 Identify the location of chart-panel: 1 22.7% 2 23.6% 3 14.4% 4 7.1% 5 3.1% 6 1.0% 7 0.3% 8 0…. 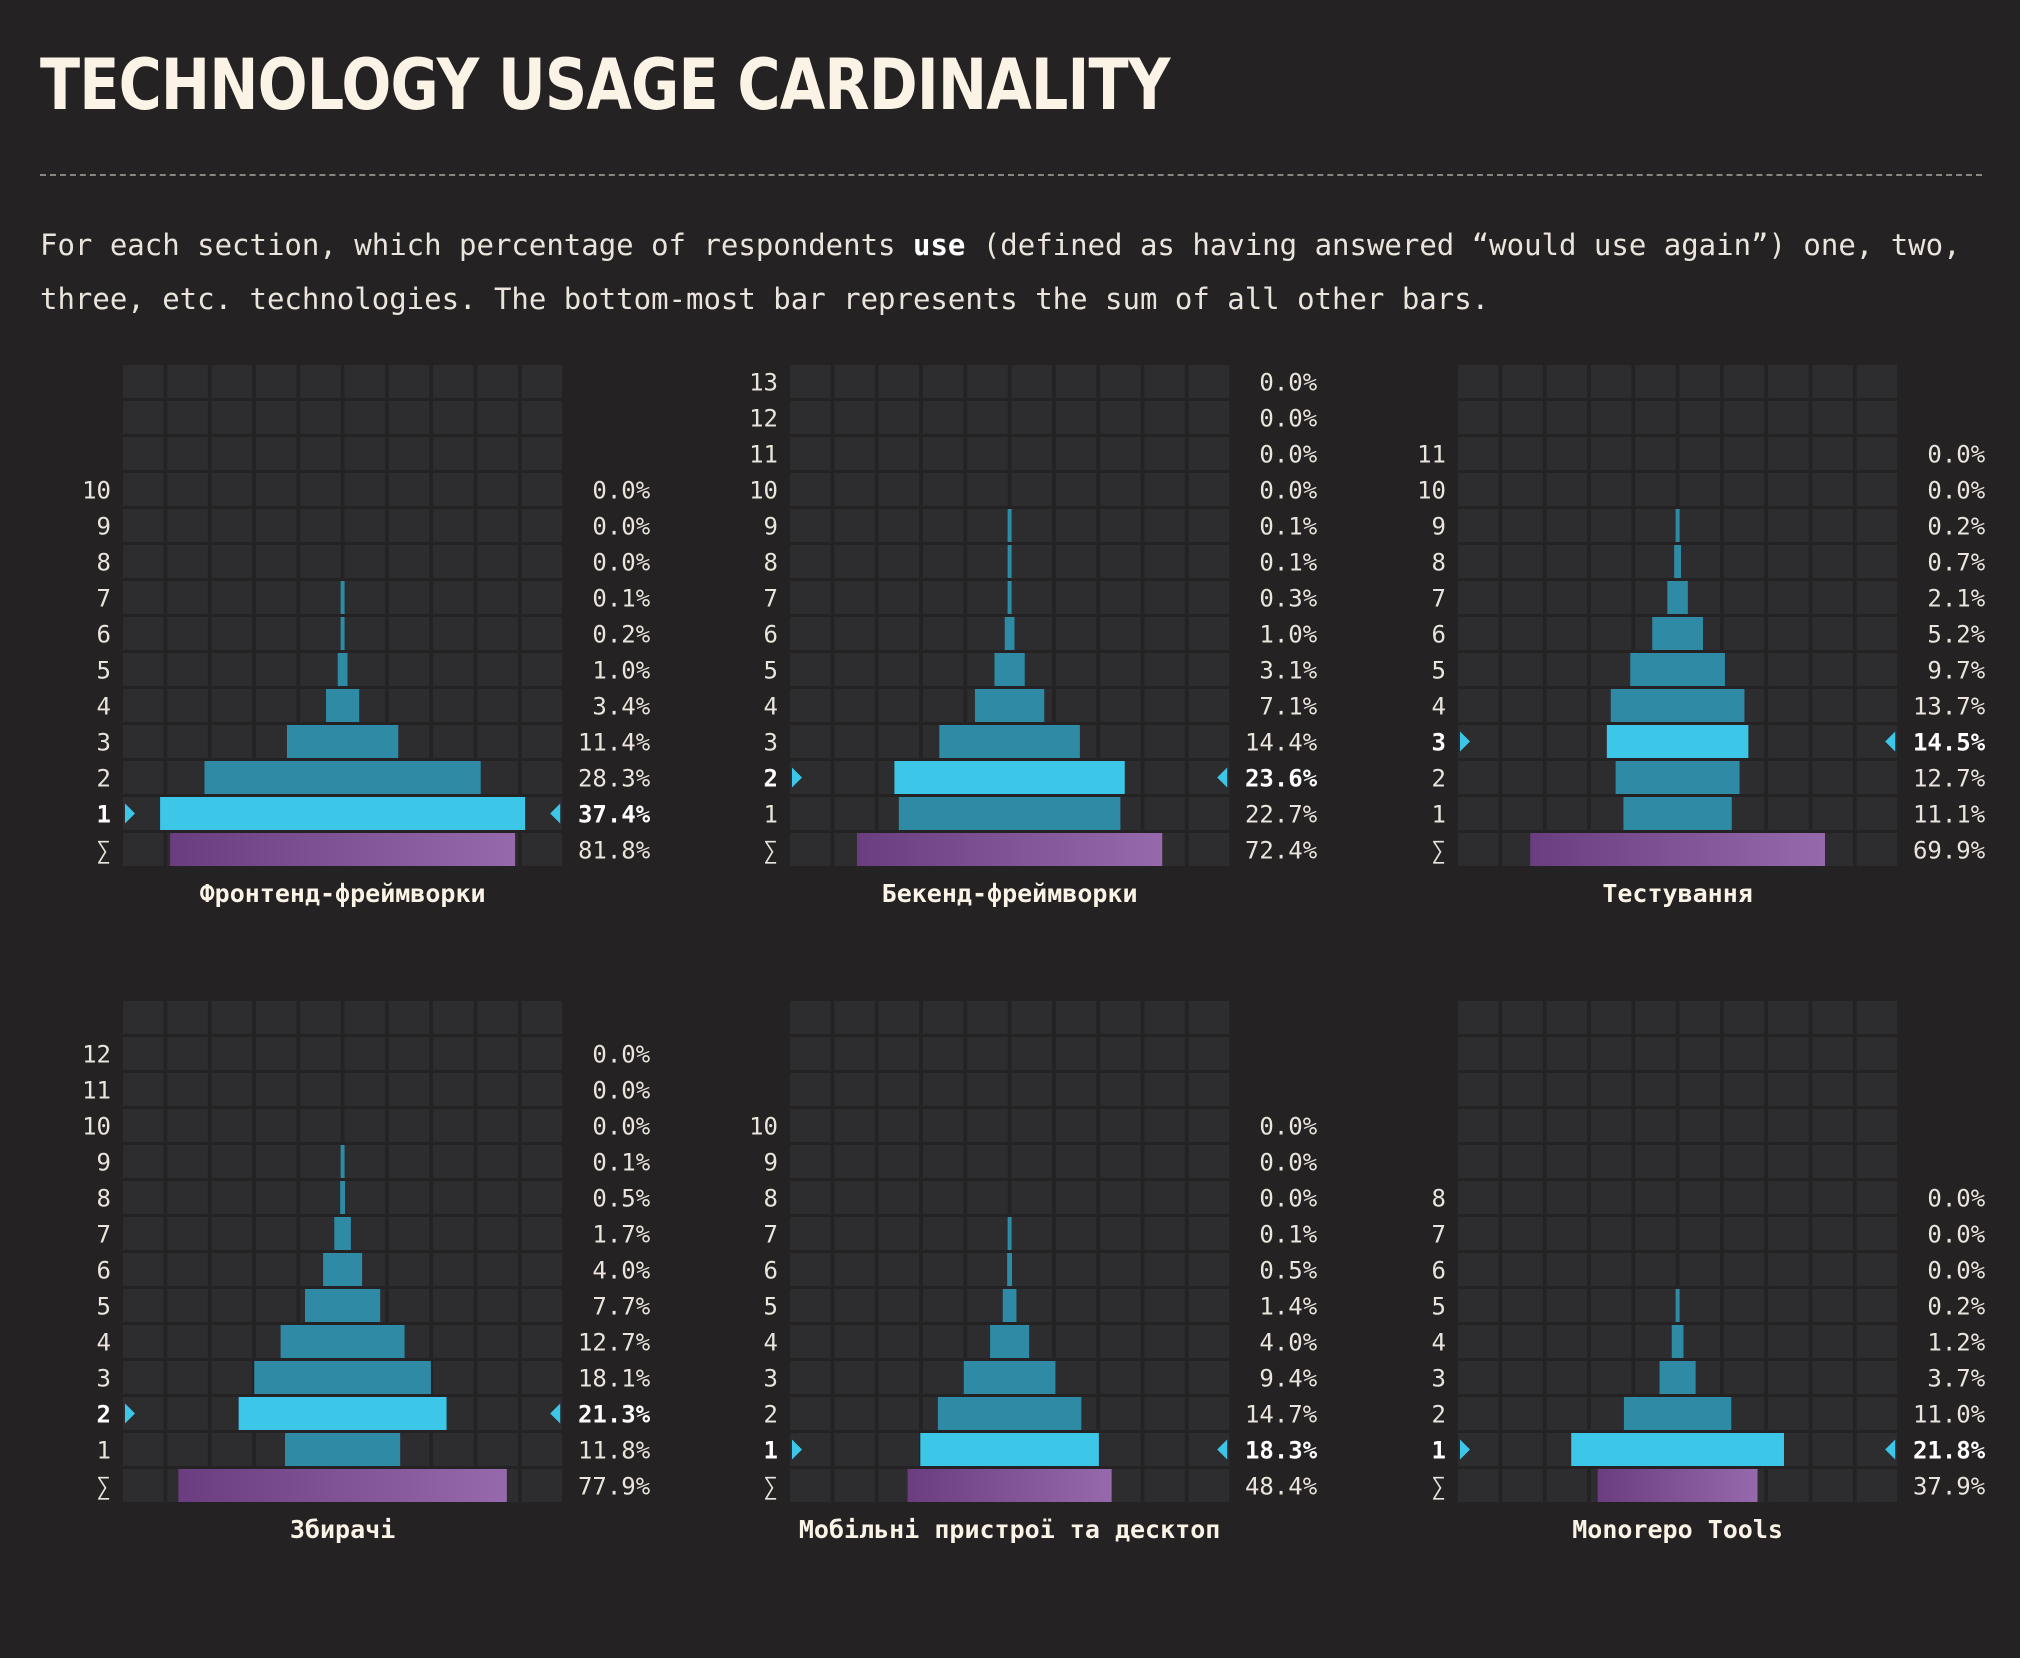
(1033, 615).